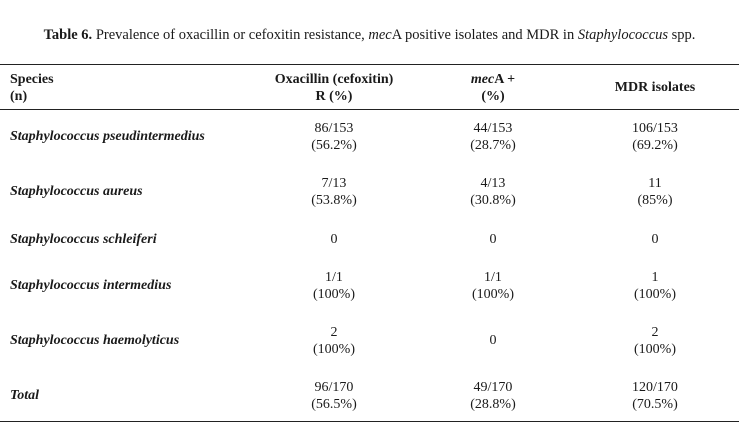 The height and width of the screenshot is (425, 739). I want to click on table-top-rule, so click(369, 64).